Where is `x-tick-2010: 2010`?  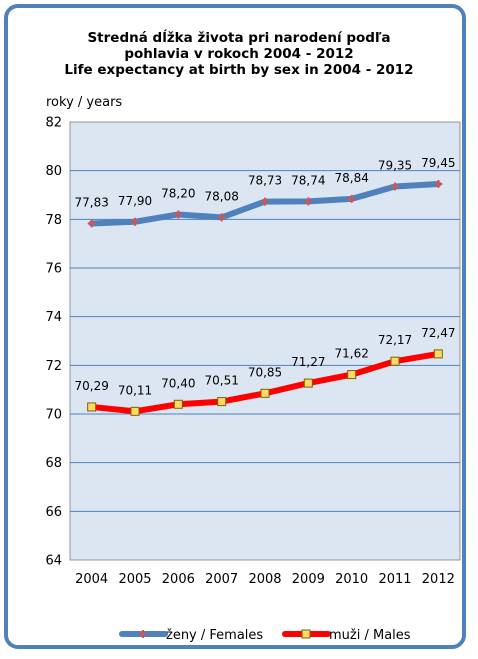
x-tick-2010: 2010 is located at coordinates (351, 579).